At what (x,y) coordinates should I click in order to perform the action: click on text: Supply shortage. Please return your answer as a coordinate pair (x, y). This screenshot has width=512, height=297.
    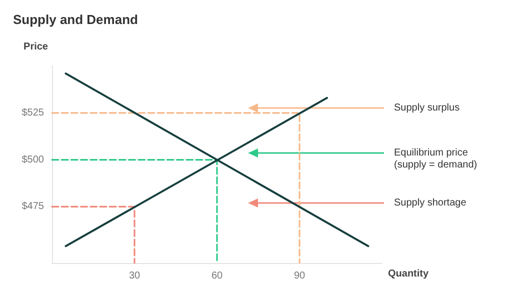
    Looking at the image, I should click on (430, 203).